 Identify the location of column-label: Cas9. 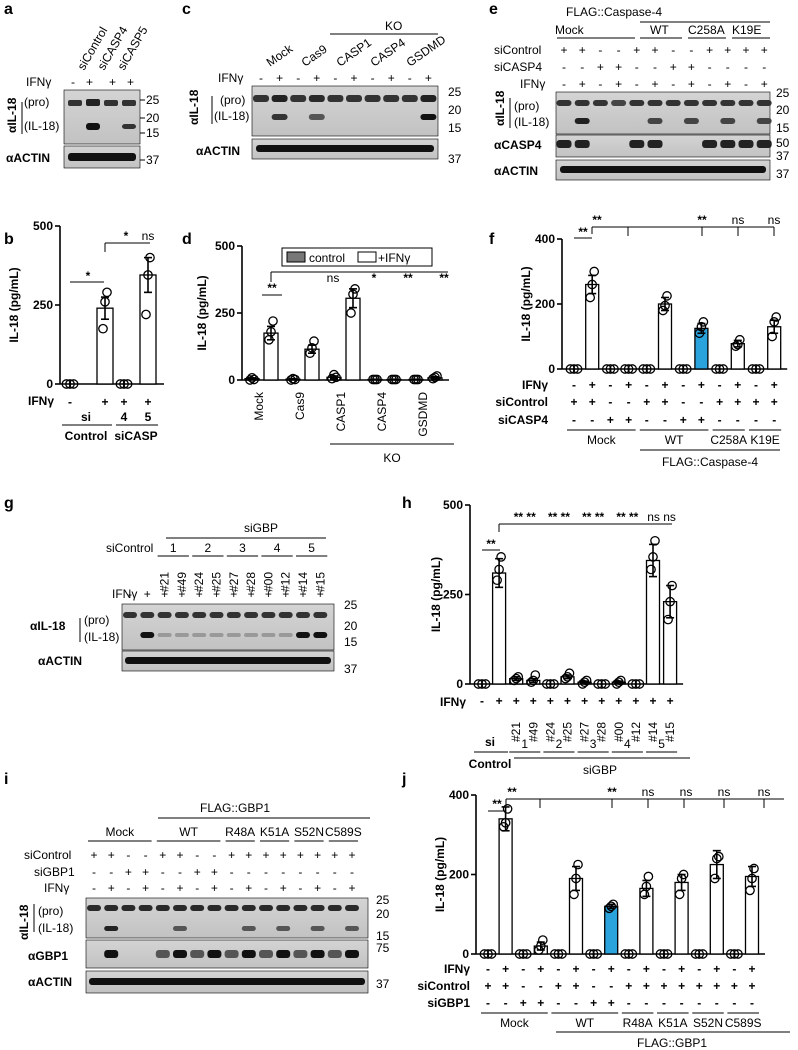
(314, 56).